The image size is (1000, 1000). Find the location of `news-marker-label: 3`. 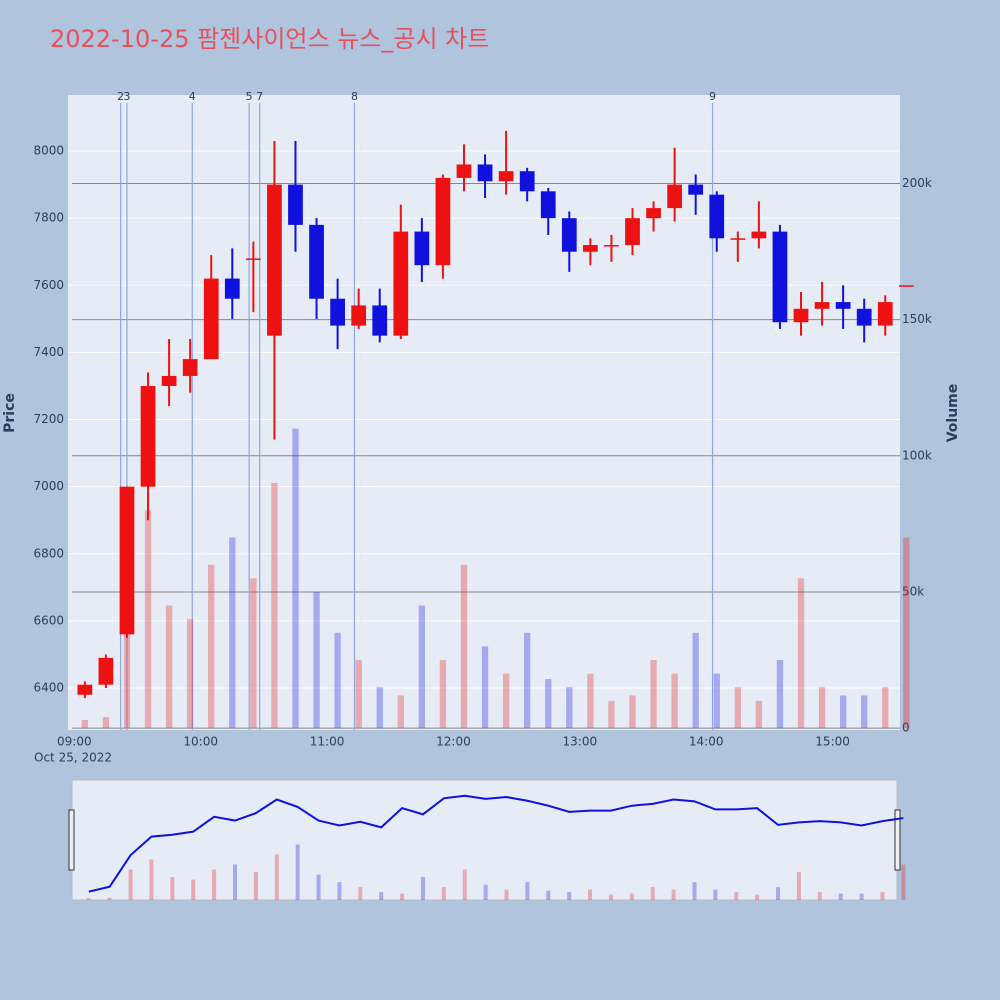

news-marker-label: 3 is located at coordinates (126, 96).